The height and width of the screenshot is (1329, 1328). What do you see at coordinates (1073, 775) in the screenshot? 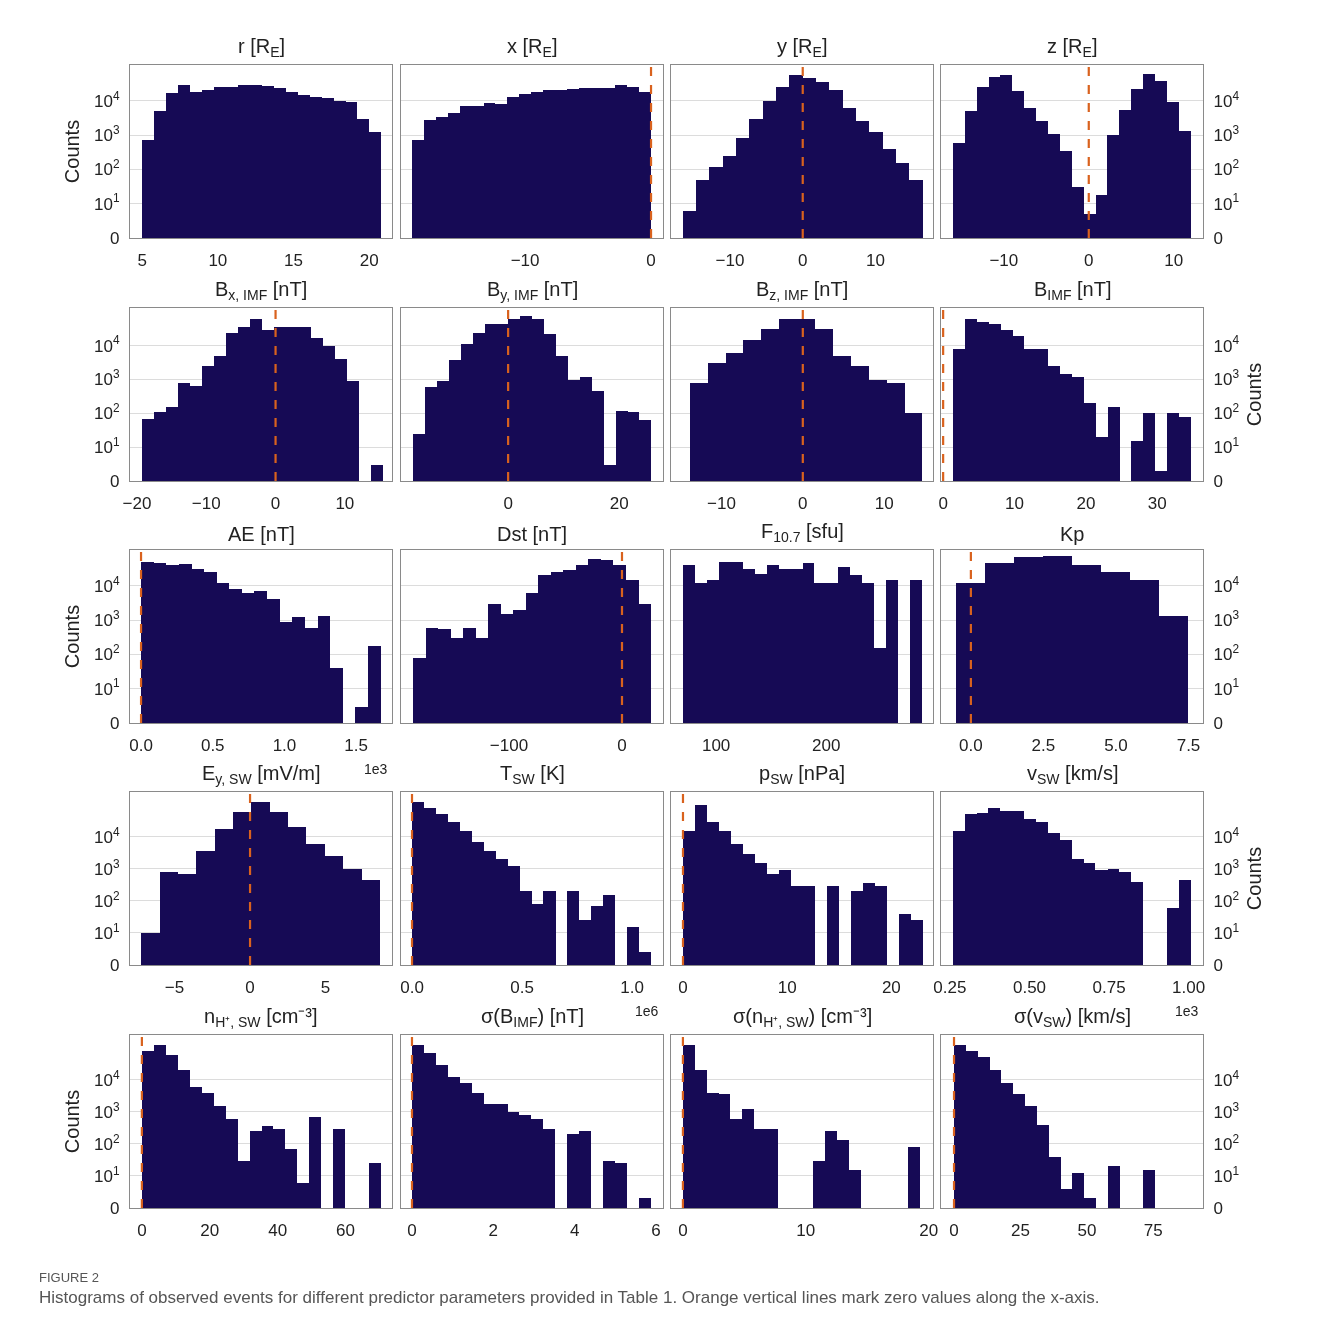
I see `chart-title: v$_{SW}$ [km/s]` at bounding box center [1073, 775].